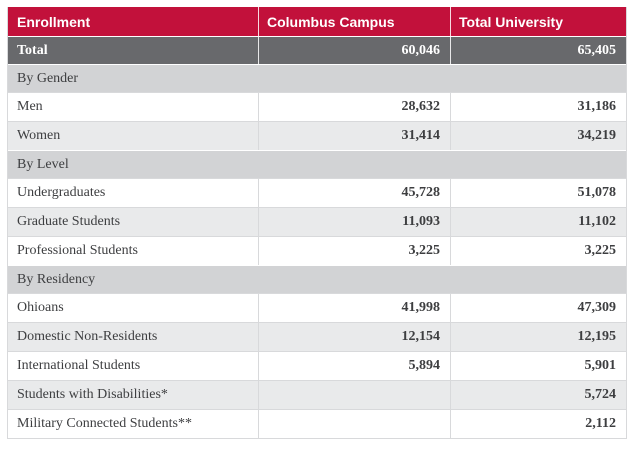 This screenshot has height=472, width=634. Describe the element at coordinates (354, 222) in the screenshot. I see `columbus-value: 11,093` at that location.